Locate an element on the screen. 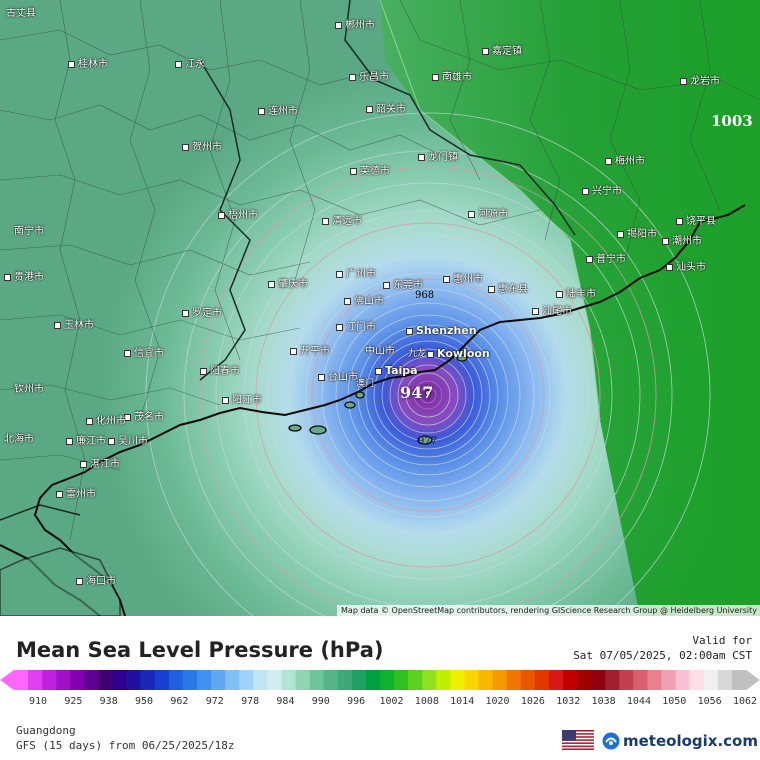 This screenshot has height=760, width=760. city-label: 梅州市 is located at coordinates (625, 159).